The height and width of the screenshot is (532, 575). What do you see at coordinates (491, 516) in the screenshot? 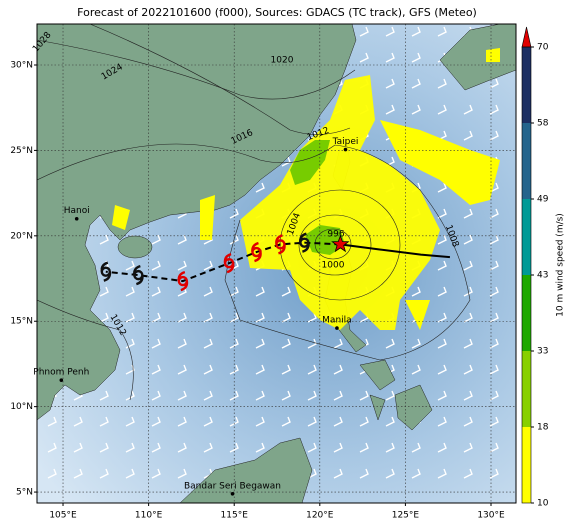
I see `lon-tick-label: 130°E` at bounding box center [491, 516].